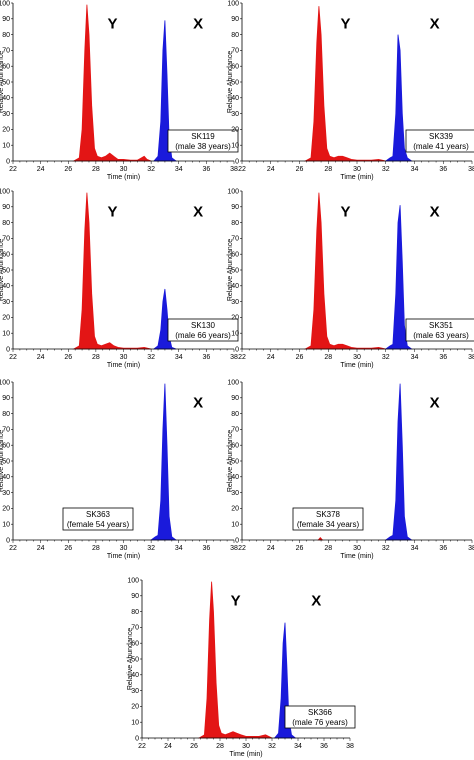  Describe the element at coordinates (206, 548) in the screenshot. I see `x-tick-label: 36` at that location.